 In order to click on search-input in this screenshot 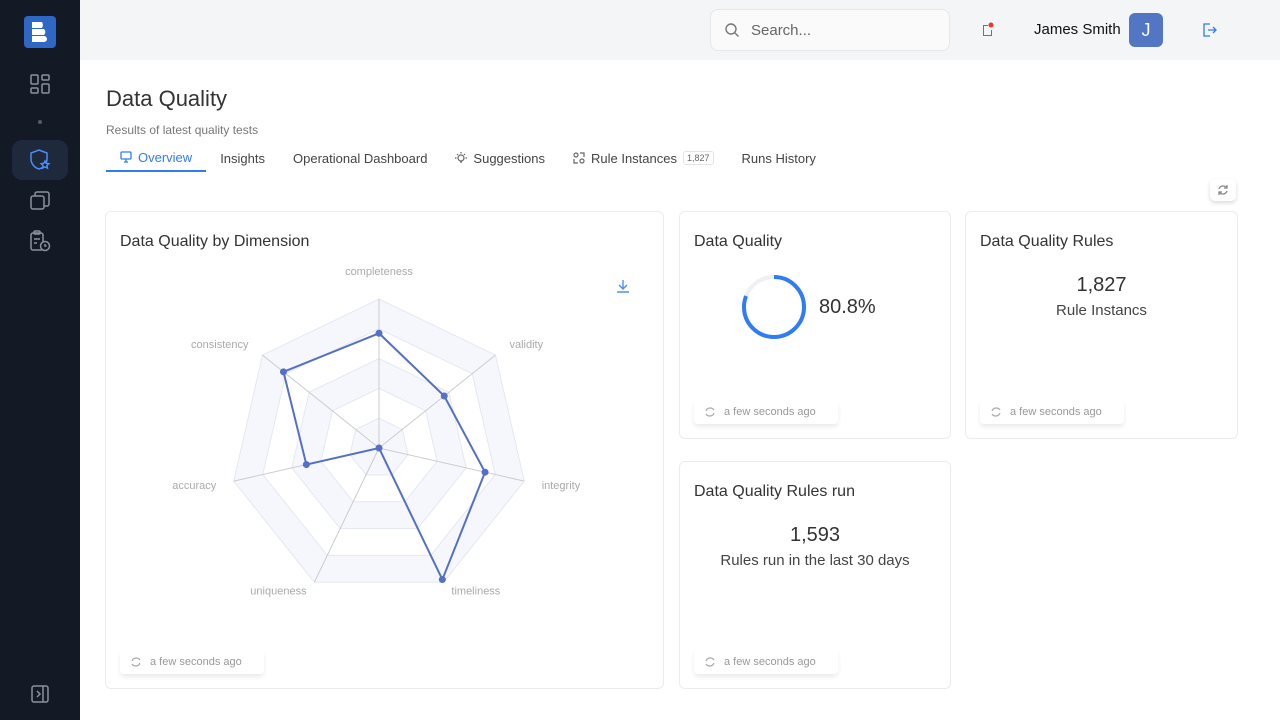, I will do `click(841, 30)`.